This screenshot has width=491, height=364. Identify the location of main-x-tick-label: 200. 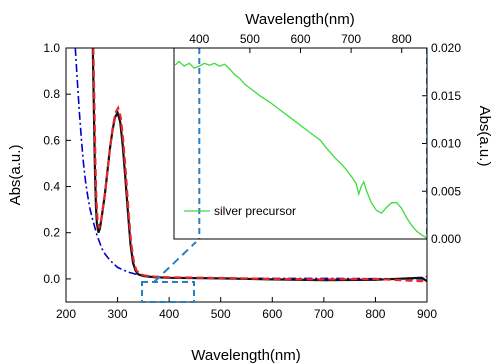
(66, 314).